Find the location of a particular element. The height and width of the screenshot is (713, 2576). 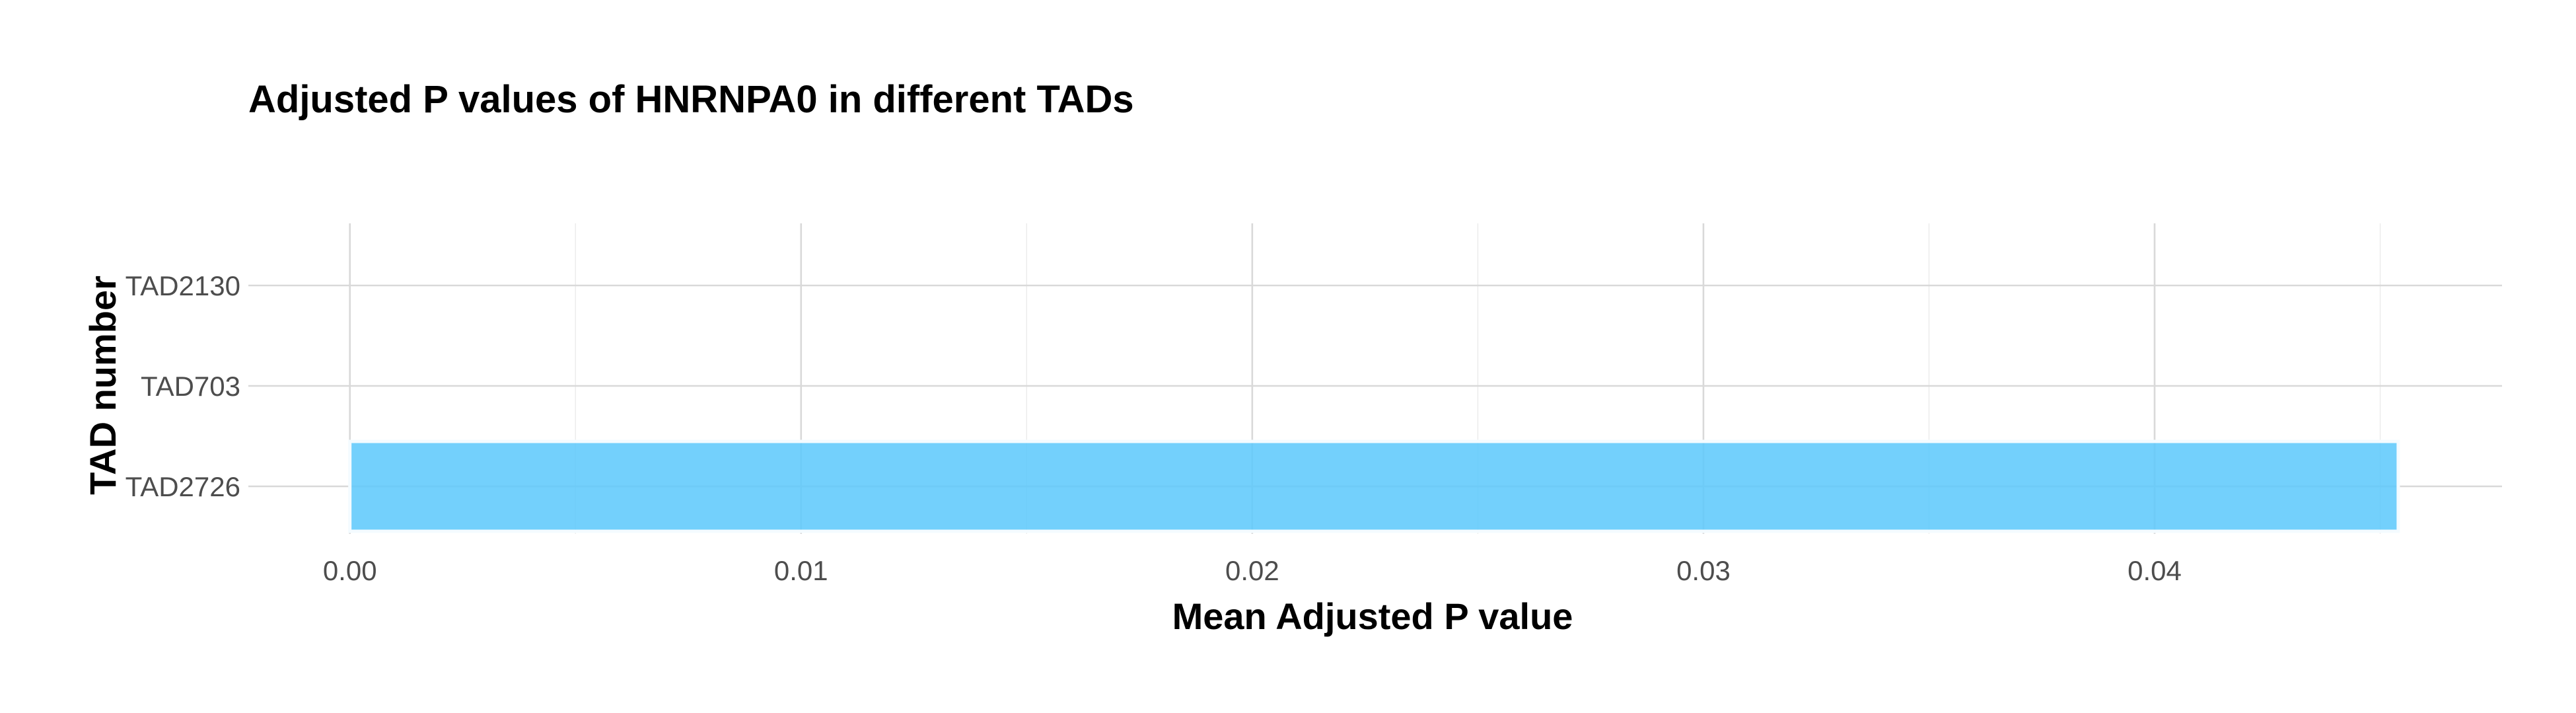

y-axis-title: TAD number is located at coordinates (103, 385).